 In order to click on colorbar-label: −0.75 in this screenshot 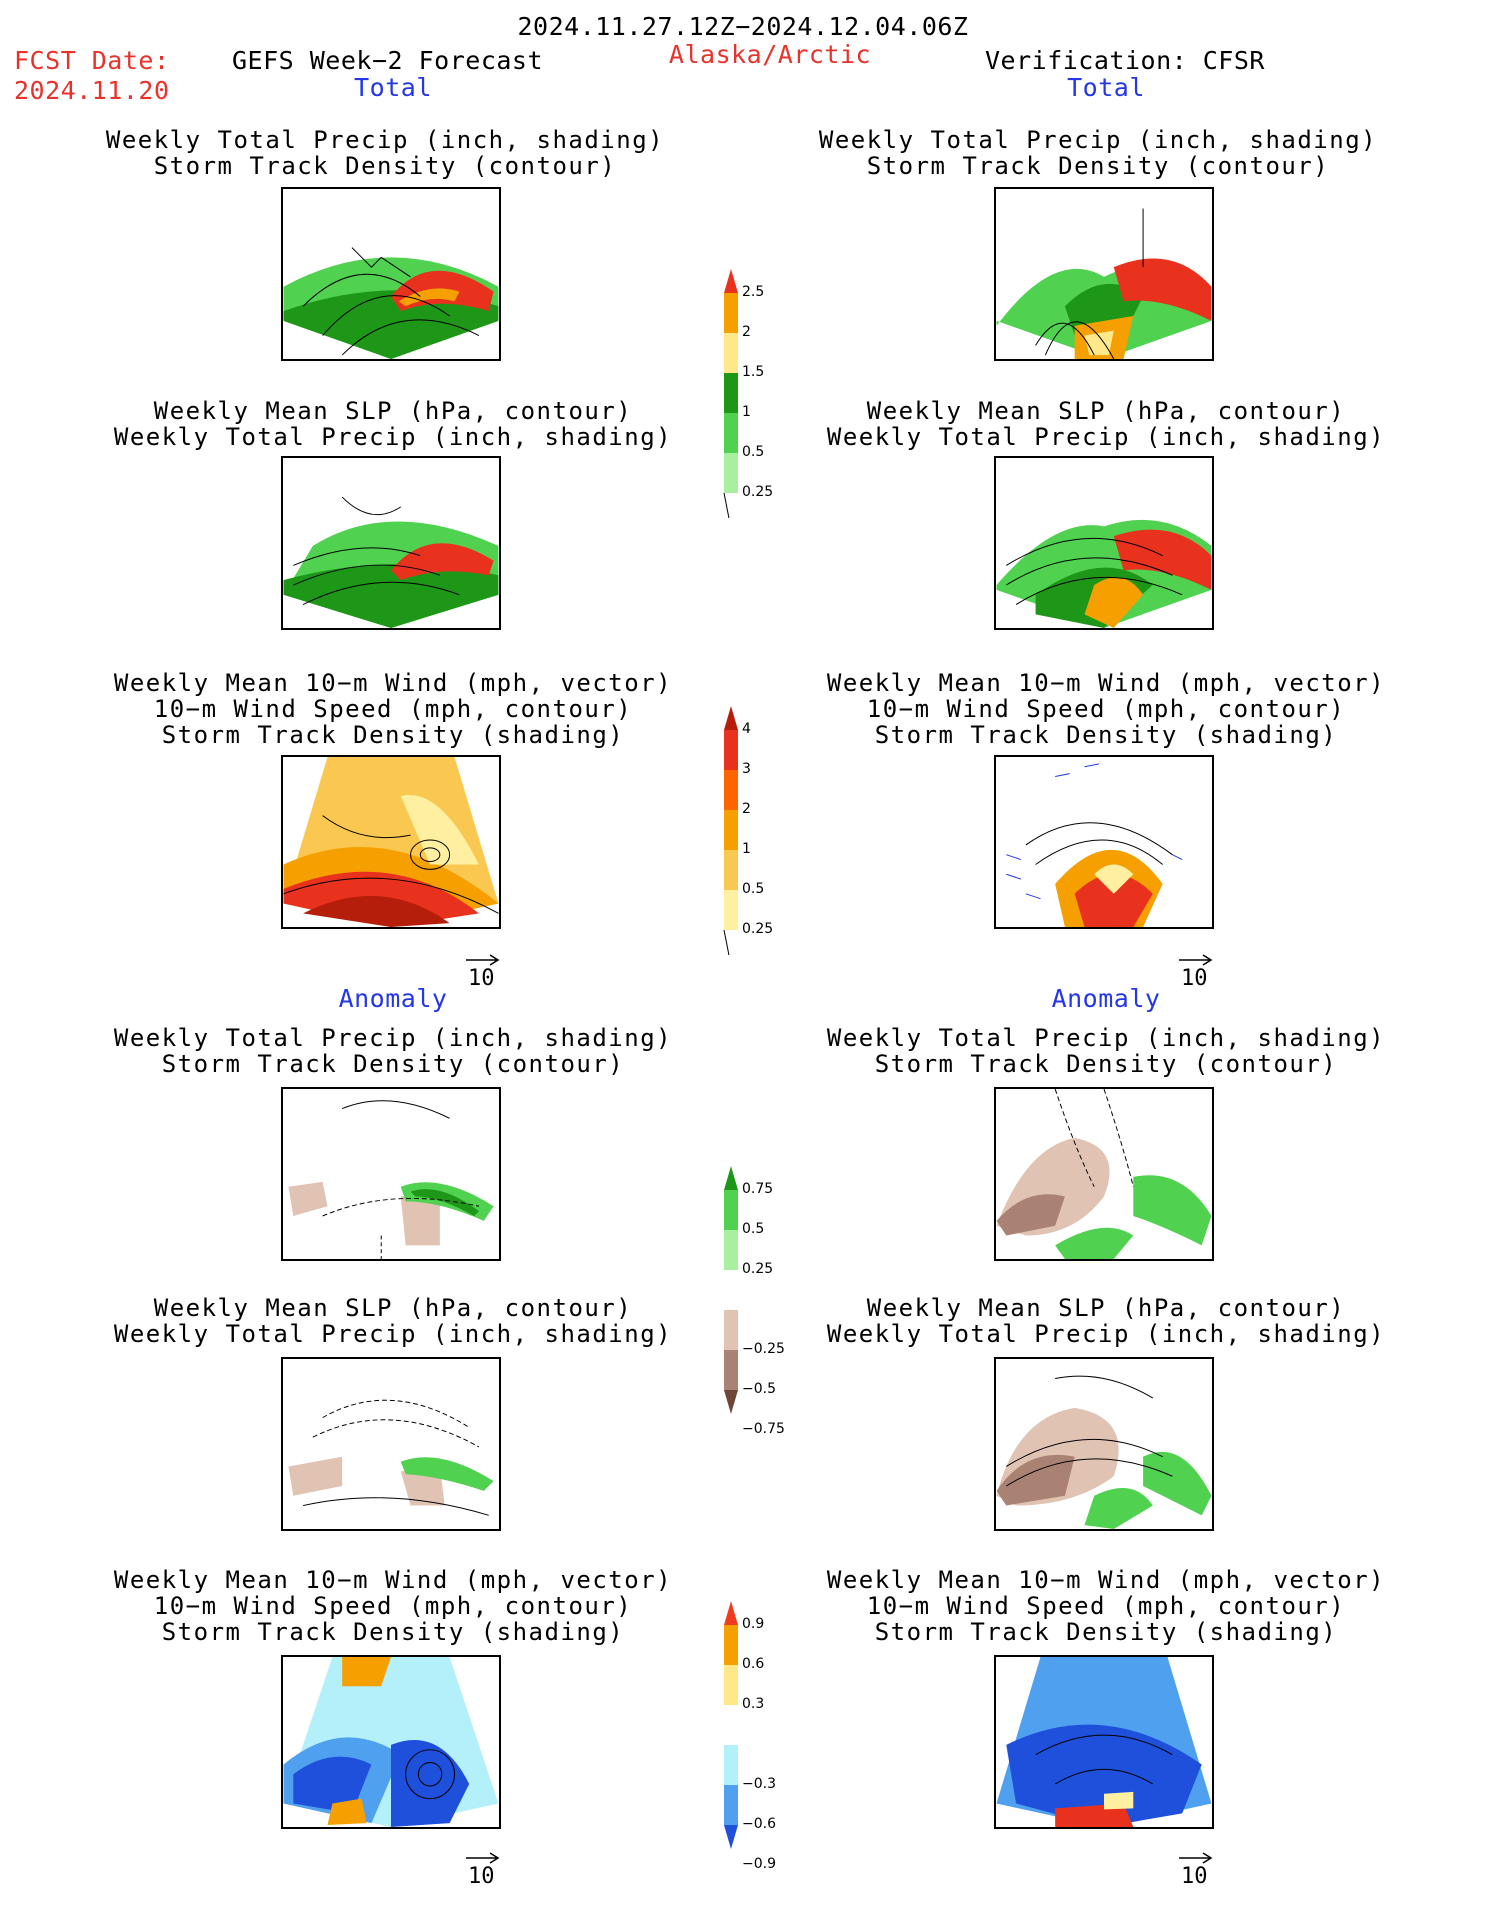, I will do `click(763, 1429)`.